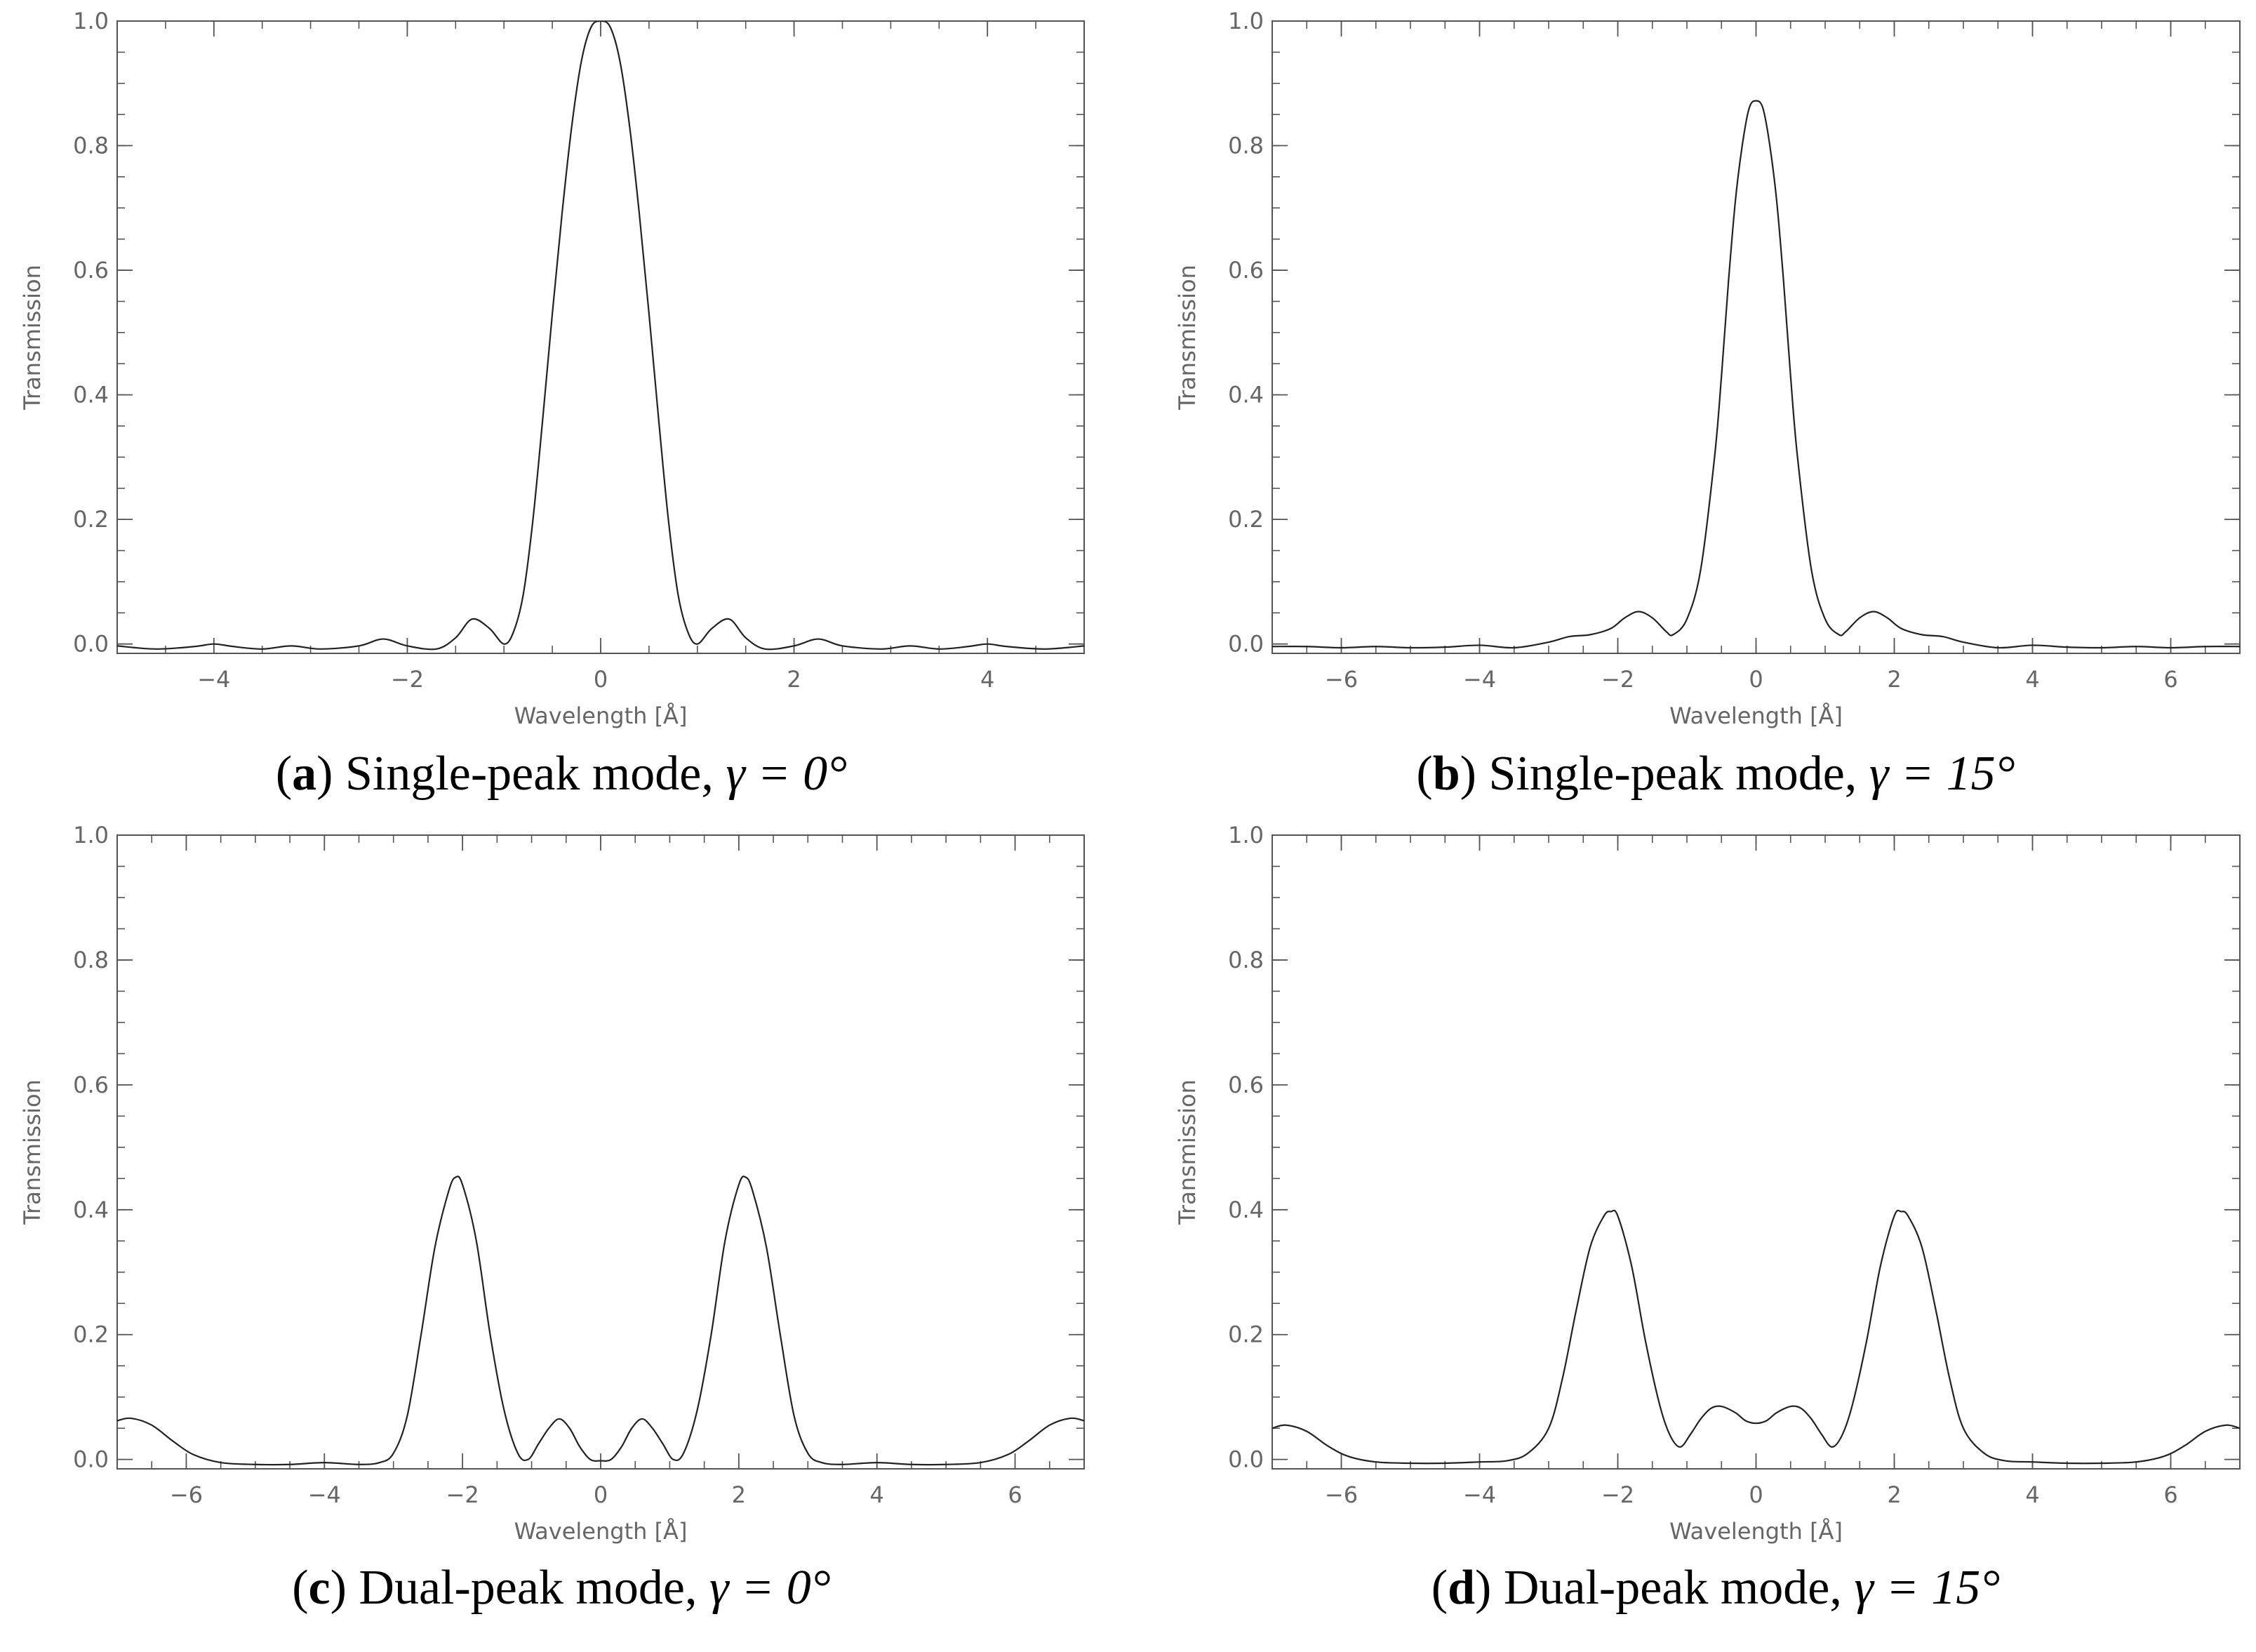 Image resolution: width=2256 pixels, height=1652 pixels. I want to click on caption-panel-letter: a, so click(304, 774).